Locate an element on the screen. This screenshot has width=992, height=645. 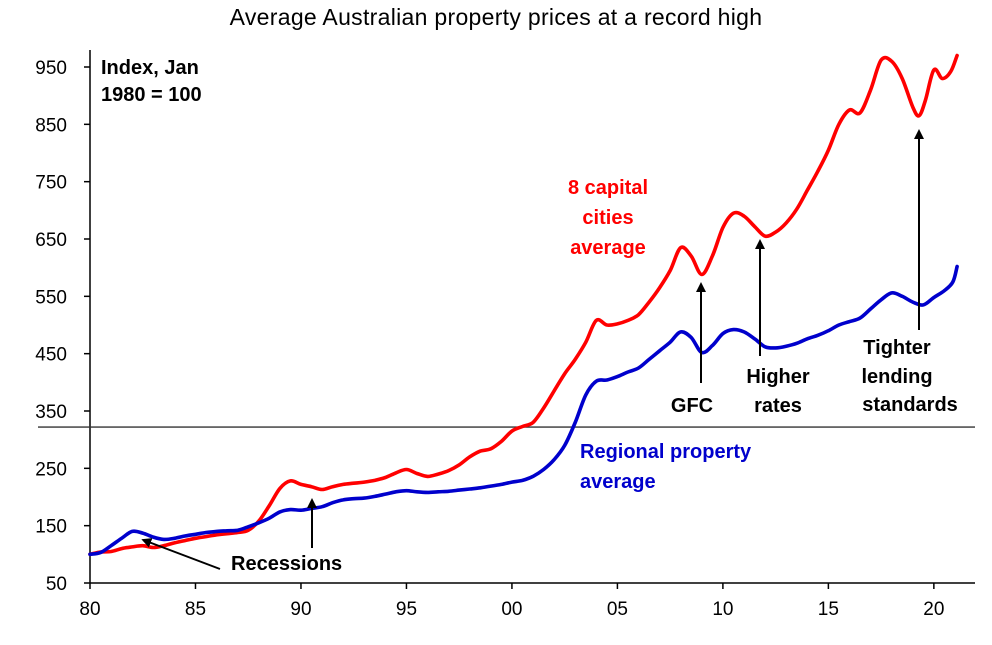
y-tick-label: 950 is located at coordinates (51, 68).